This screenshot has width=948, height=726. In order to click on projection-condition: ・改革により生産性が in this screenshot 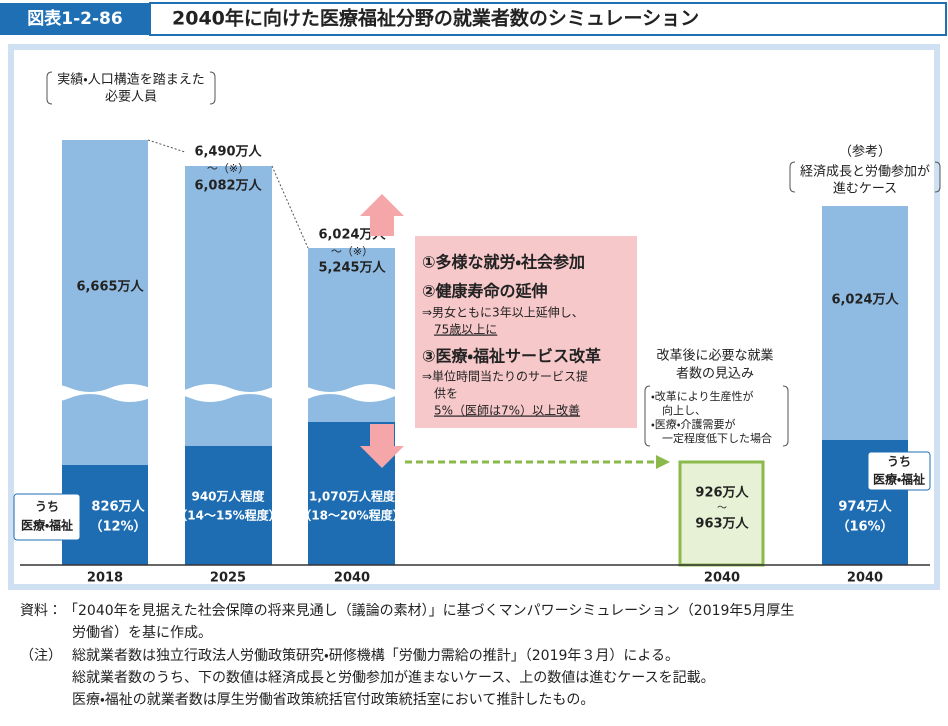, I will do `click(702, 396)`.